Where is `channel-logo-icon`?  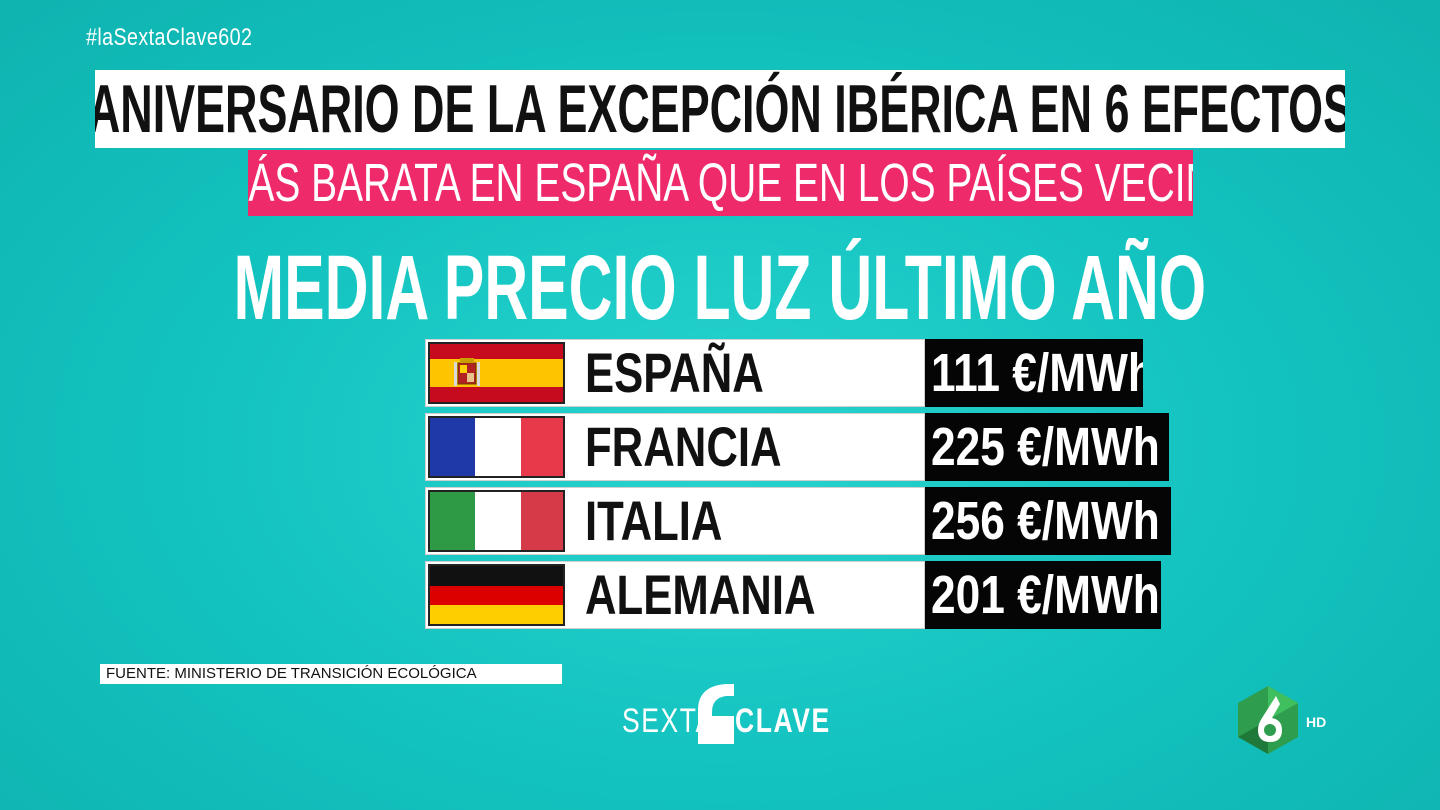 channel-logo-icon is located at coordinates (1268, 720).